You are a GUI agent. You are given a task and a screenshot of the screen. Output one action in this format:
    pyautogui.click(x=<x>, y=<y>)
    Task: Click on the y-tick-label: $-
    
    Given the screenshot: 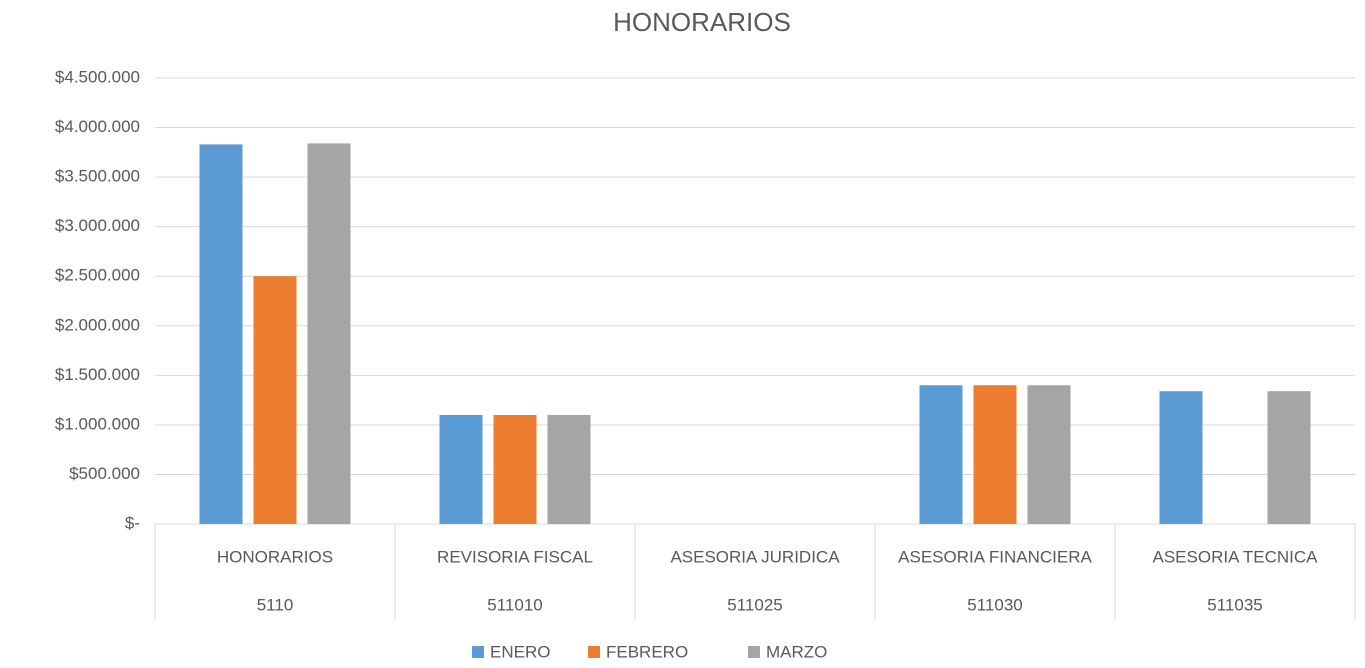 What is the action you would take?
    pyautogui.click(x=132, y=522)
    